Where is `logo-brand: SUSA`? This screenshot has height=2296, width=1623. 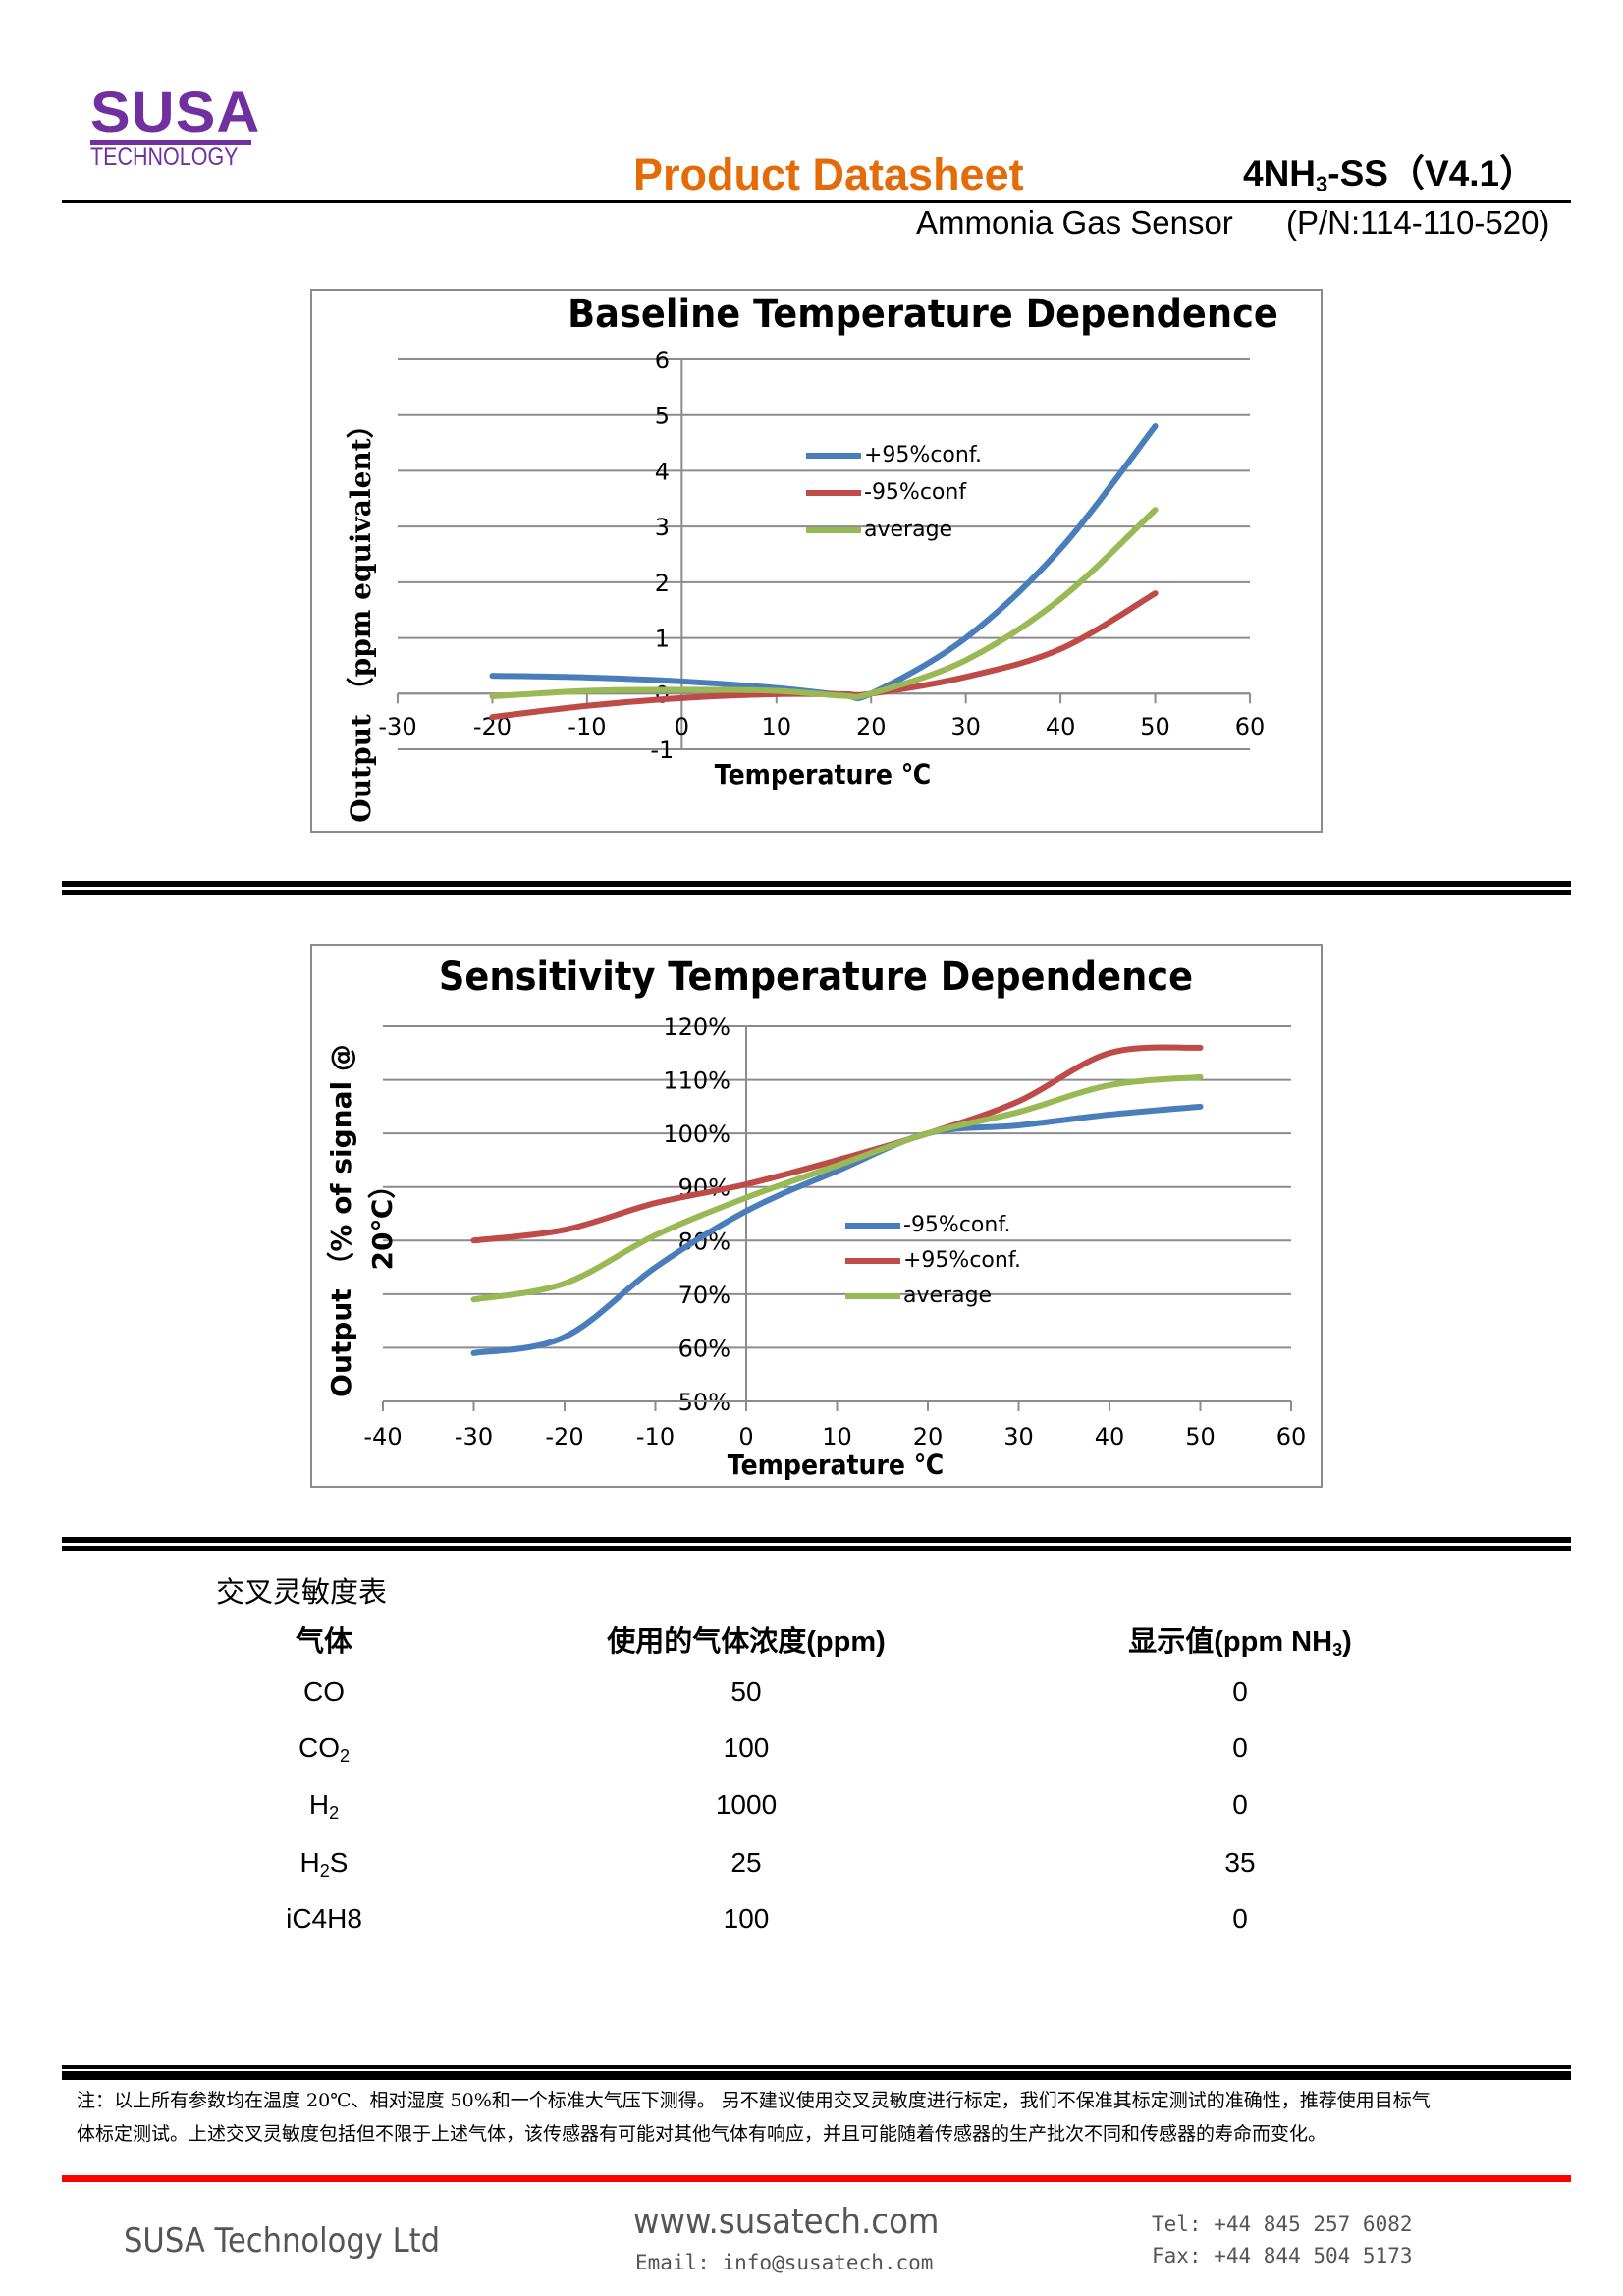
logo-brand: SUSA is located at coordinates (175, 112).